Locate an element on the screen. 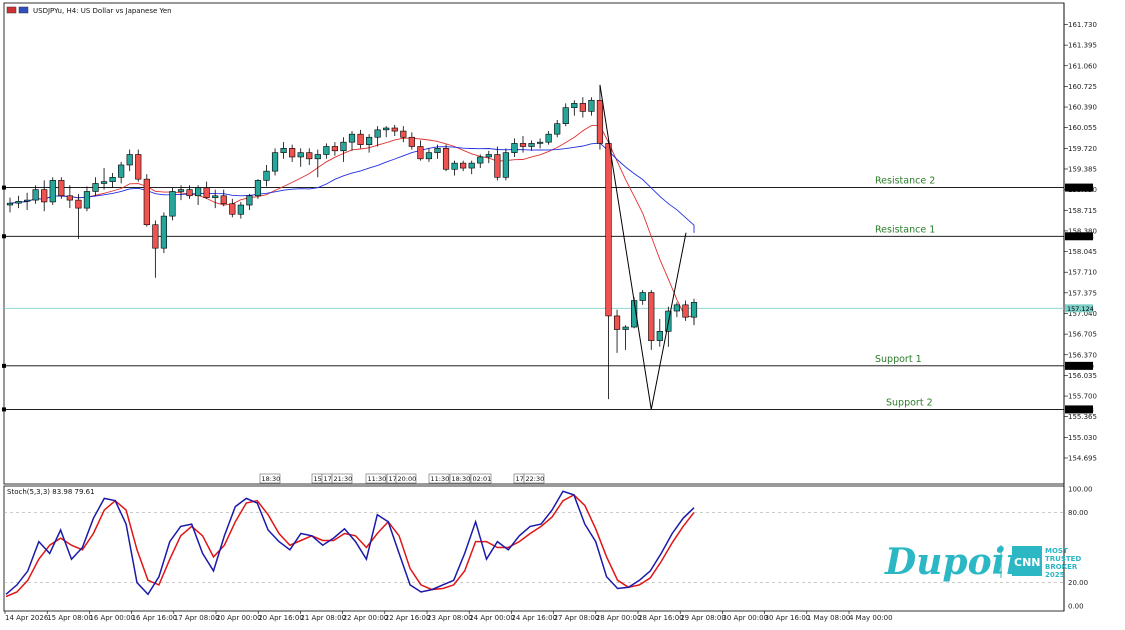  time-tick-label: 24 Apr 00:00 is located at coordinates (492, 618).